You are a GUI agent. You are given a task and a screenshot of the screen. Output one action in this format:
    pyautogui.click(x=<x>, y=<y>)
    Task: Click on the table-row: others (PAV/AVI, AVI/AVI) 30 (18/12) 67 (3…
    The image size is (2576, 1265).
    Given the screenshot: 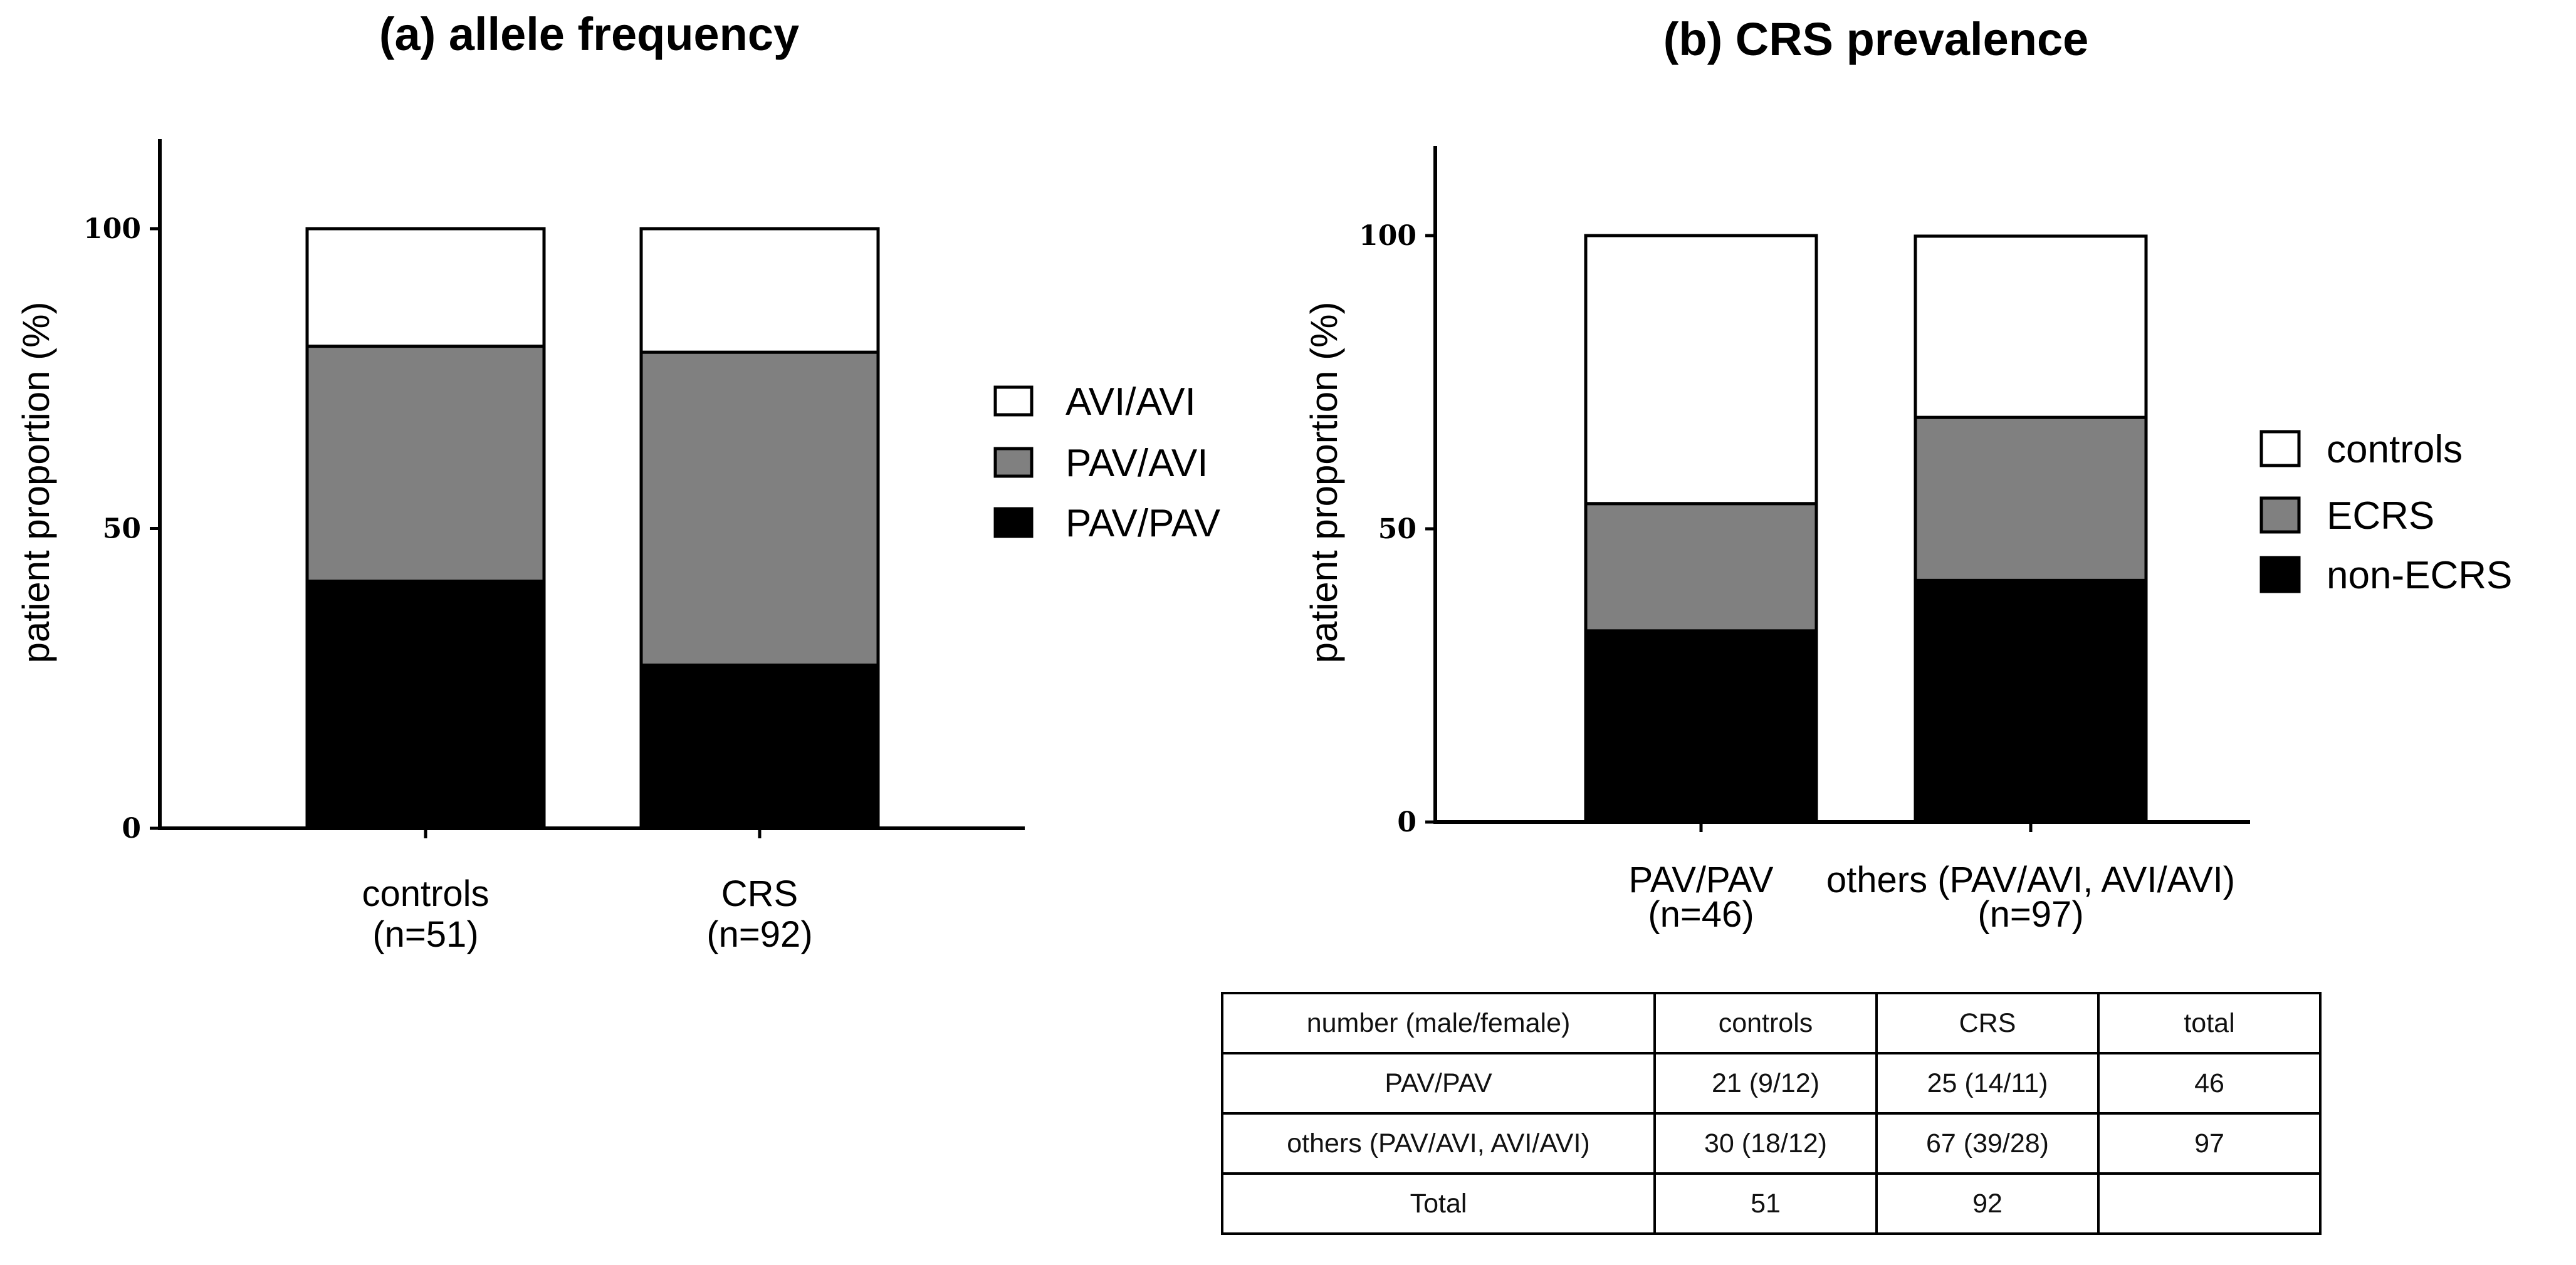 What is the action you would take?
    pyautogui.click(x=1771, y=1143)
    